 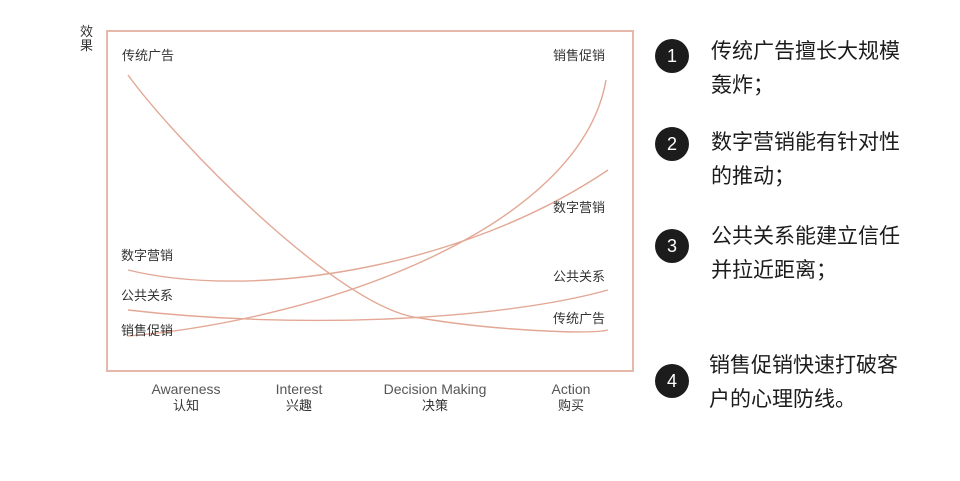 I want to click on label-sales-promotion-left: 销售促销, so click(x=147, y=332).